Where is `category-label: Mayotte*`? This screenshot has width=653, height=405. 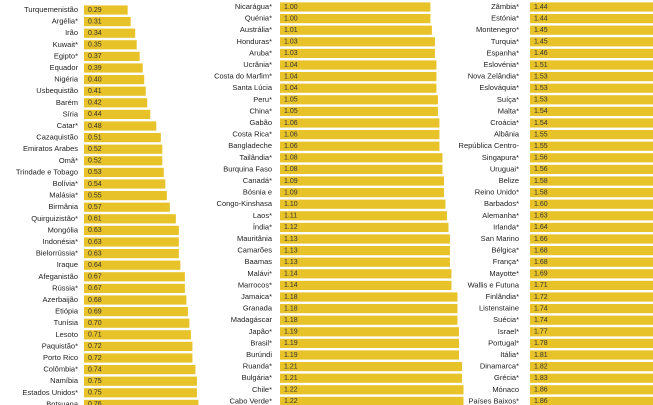
category-label: Mayotte* is located at coordinates (504, 273).